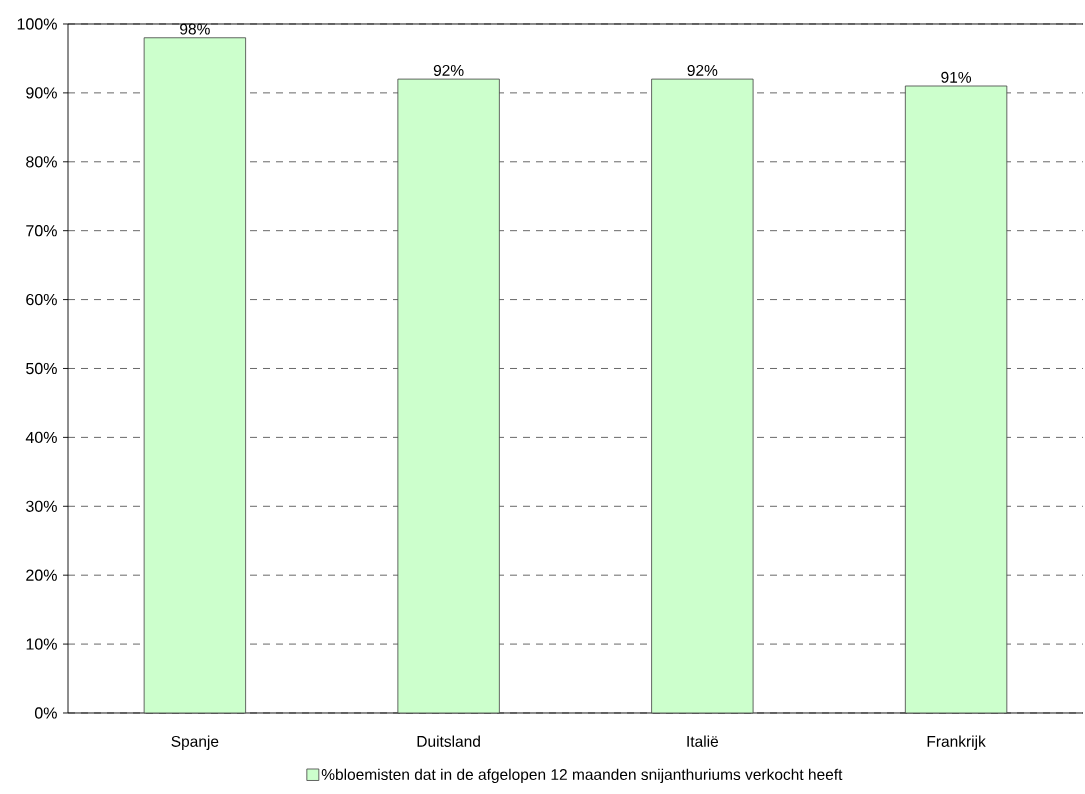 Image resolution: width=1085 pixels, height=794 pixels. What do you see at coordinates (195, 29) in the screenshot?
I see `data-label: 98%` at bounding box center [195, 29].